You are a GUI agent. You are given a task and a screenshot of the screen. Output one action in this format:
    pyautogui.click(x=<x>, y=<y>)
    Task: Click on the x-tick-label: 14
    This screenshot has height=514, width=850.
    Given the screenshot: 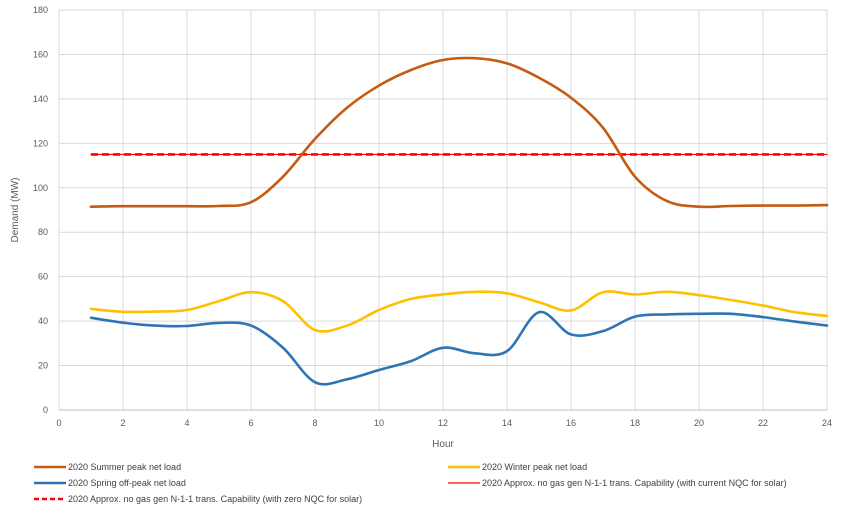 What is the action you would take?
    pyautogui.click(x=507, y=423)
    